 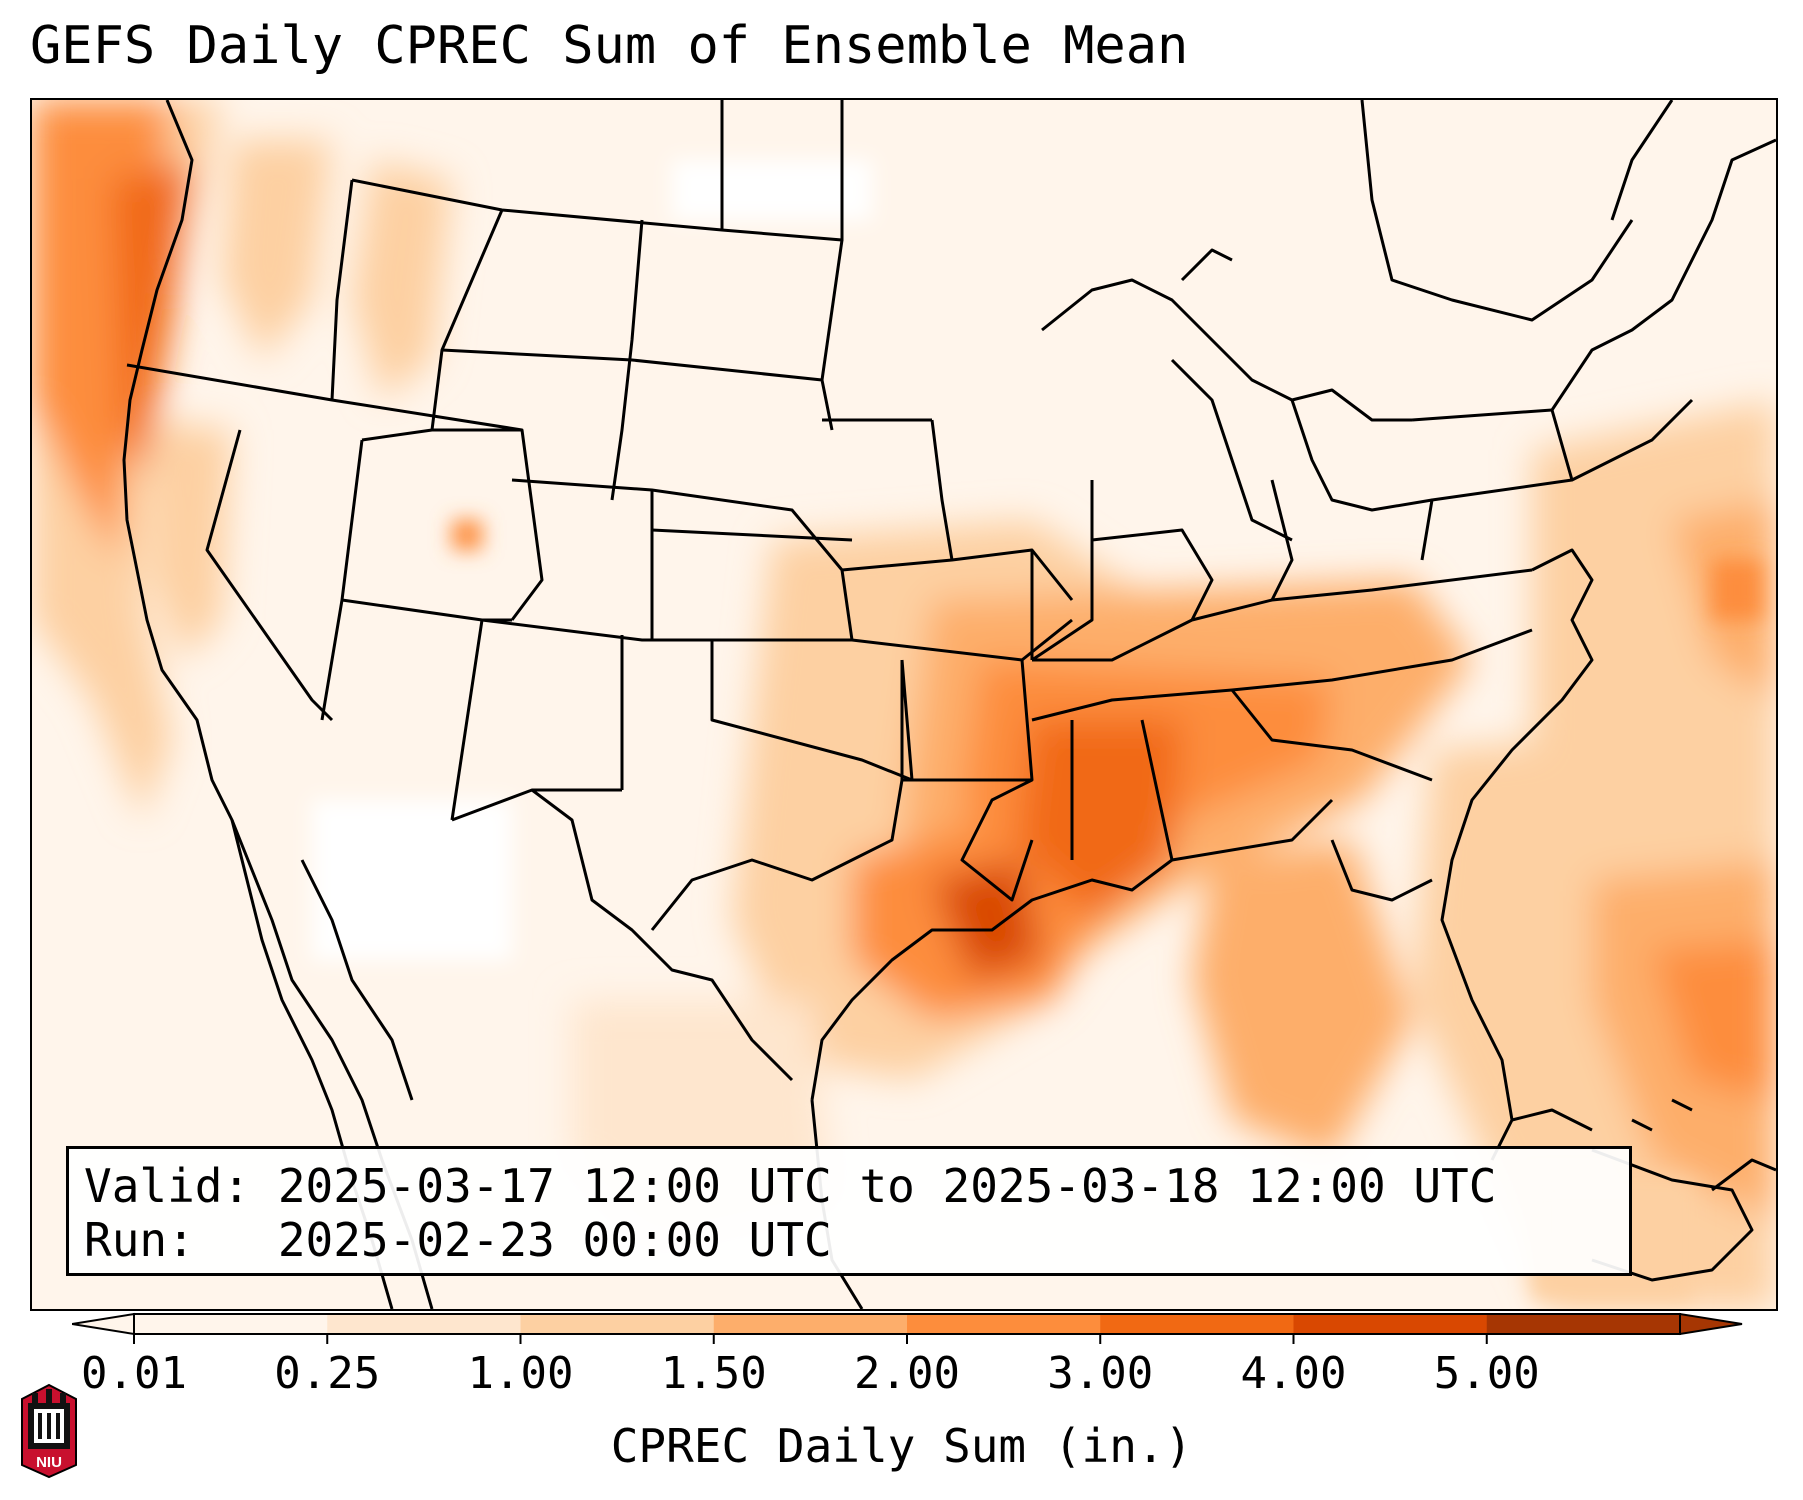 I want to click on colorbar-tick-label: 1.00, so click(x=521, y=1373).